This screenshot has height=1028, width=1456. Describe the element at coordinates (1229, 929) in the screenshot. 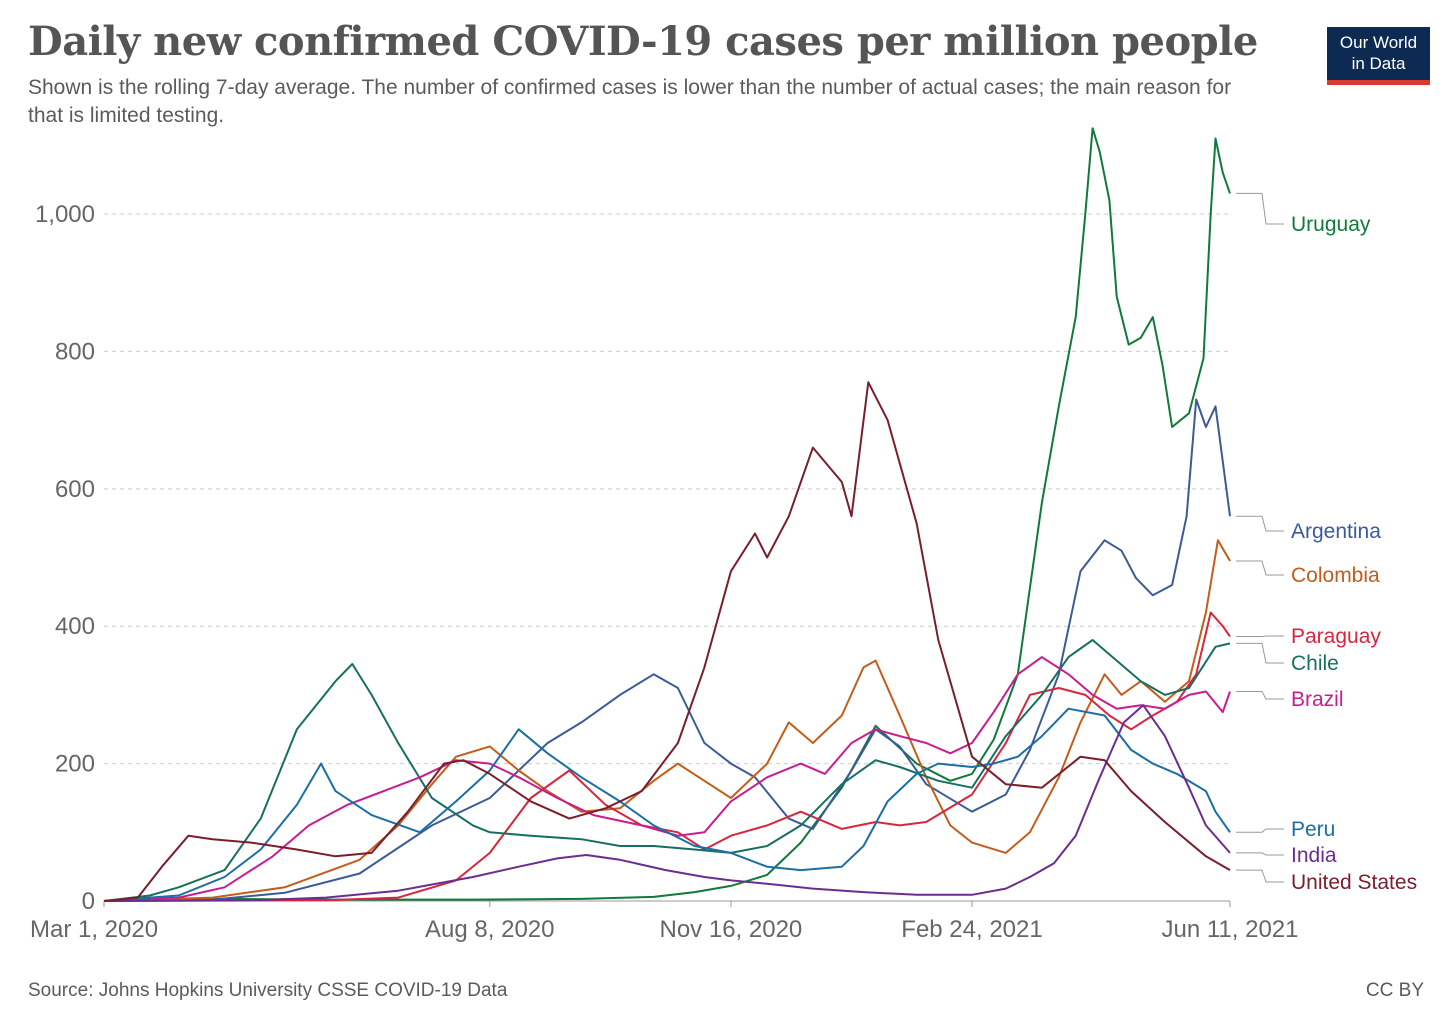

I see `x-tick-label: Jun 11, 2021` at that location.